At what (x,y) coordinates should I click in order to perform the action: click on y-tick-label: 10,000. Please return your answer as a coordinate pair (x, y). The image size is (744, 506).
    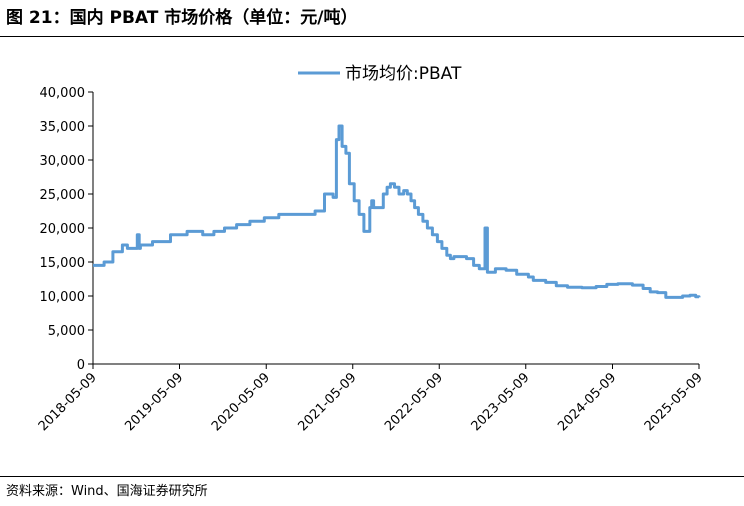
    Looking at the image, I should click on (63, 297).